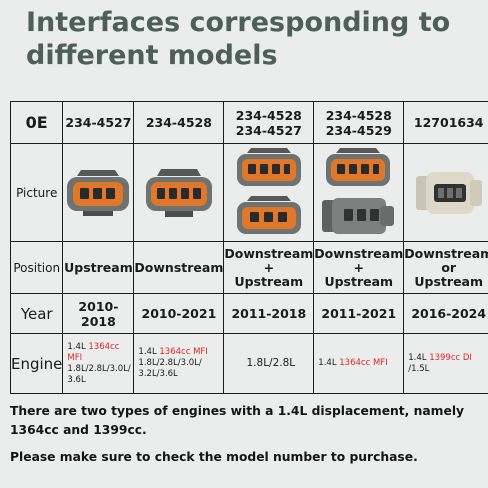 The image size is (488, 488). Describe the element at coordinates (359, 363) in the screenshot. I see `engine-cell: 1.4L 1364cc MFI` at that location.